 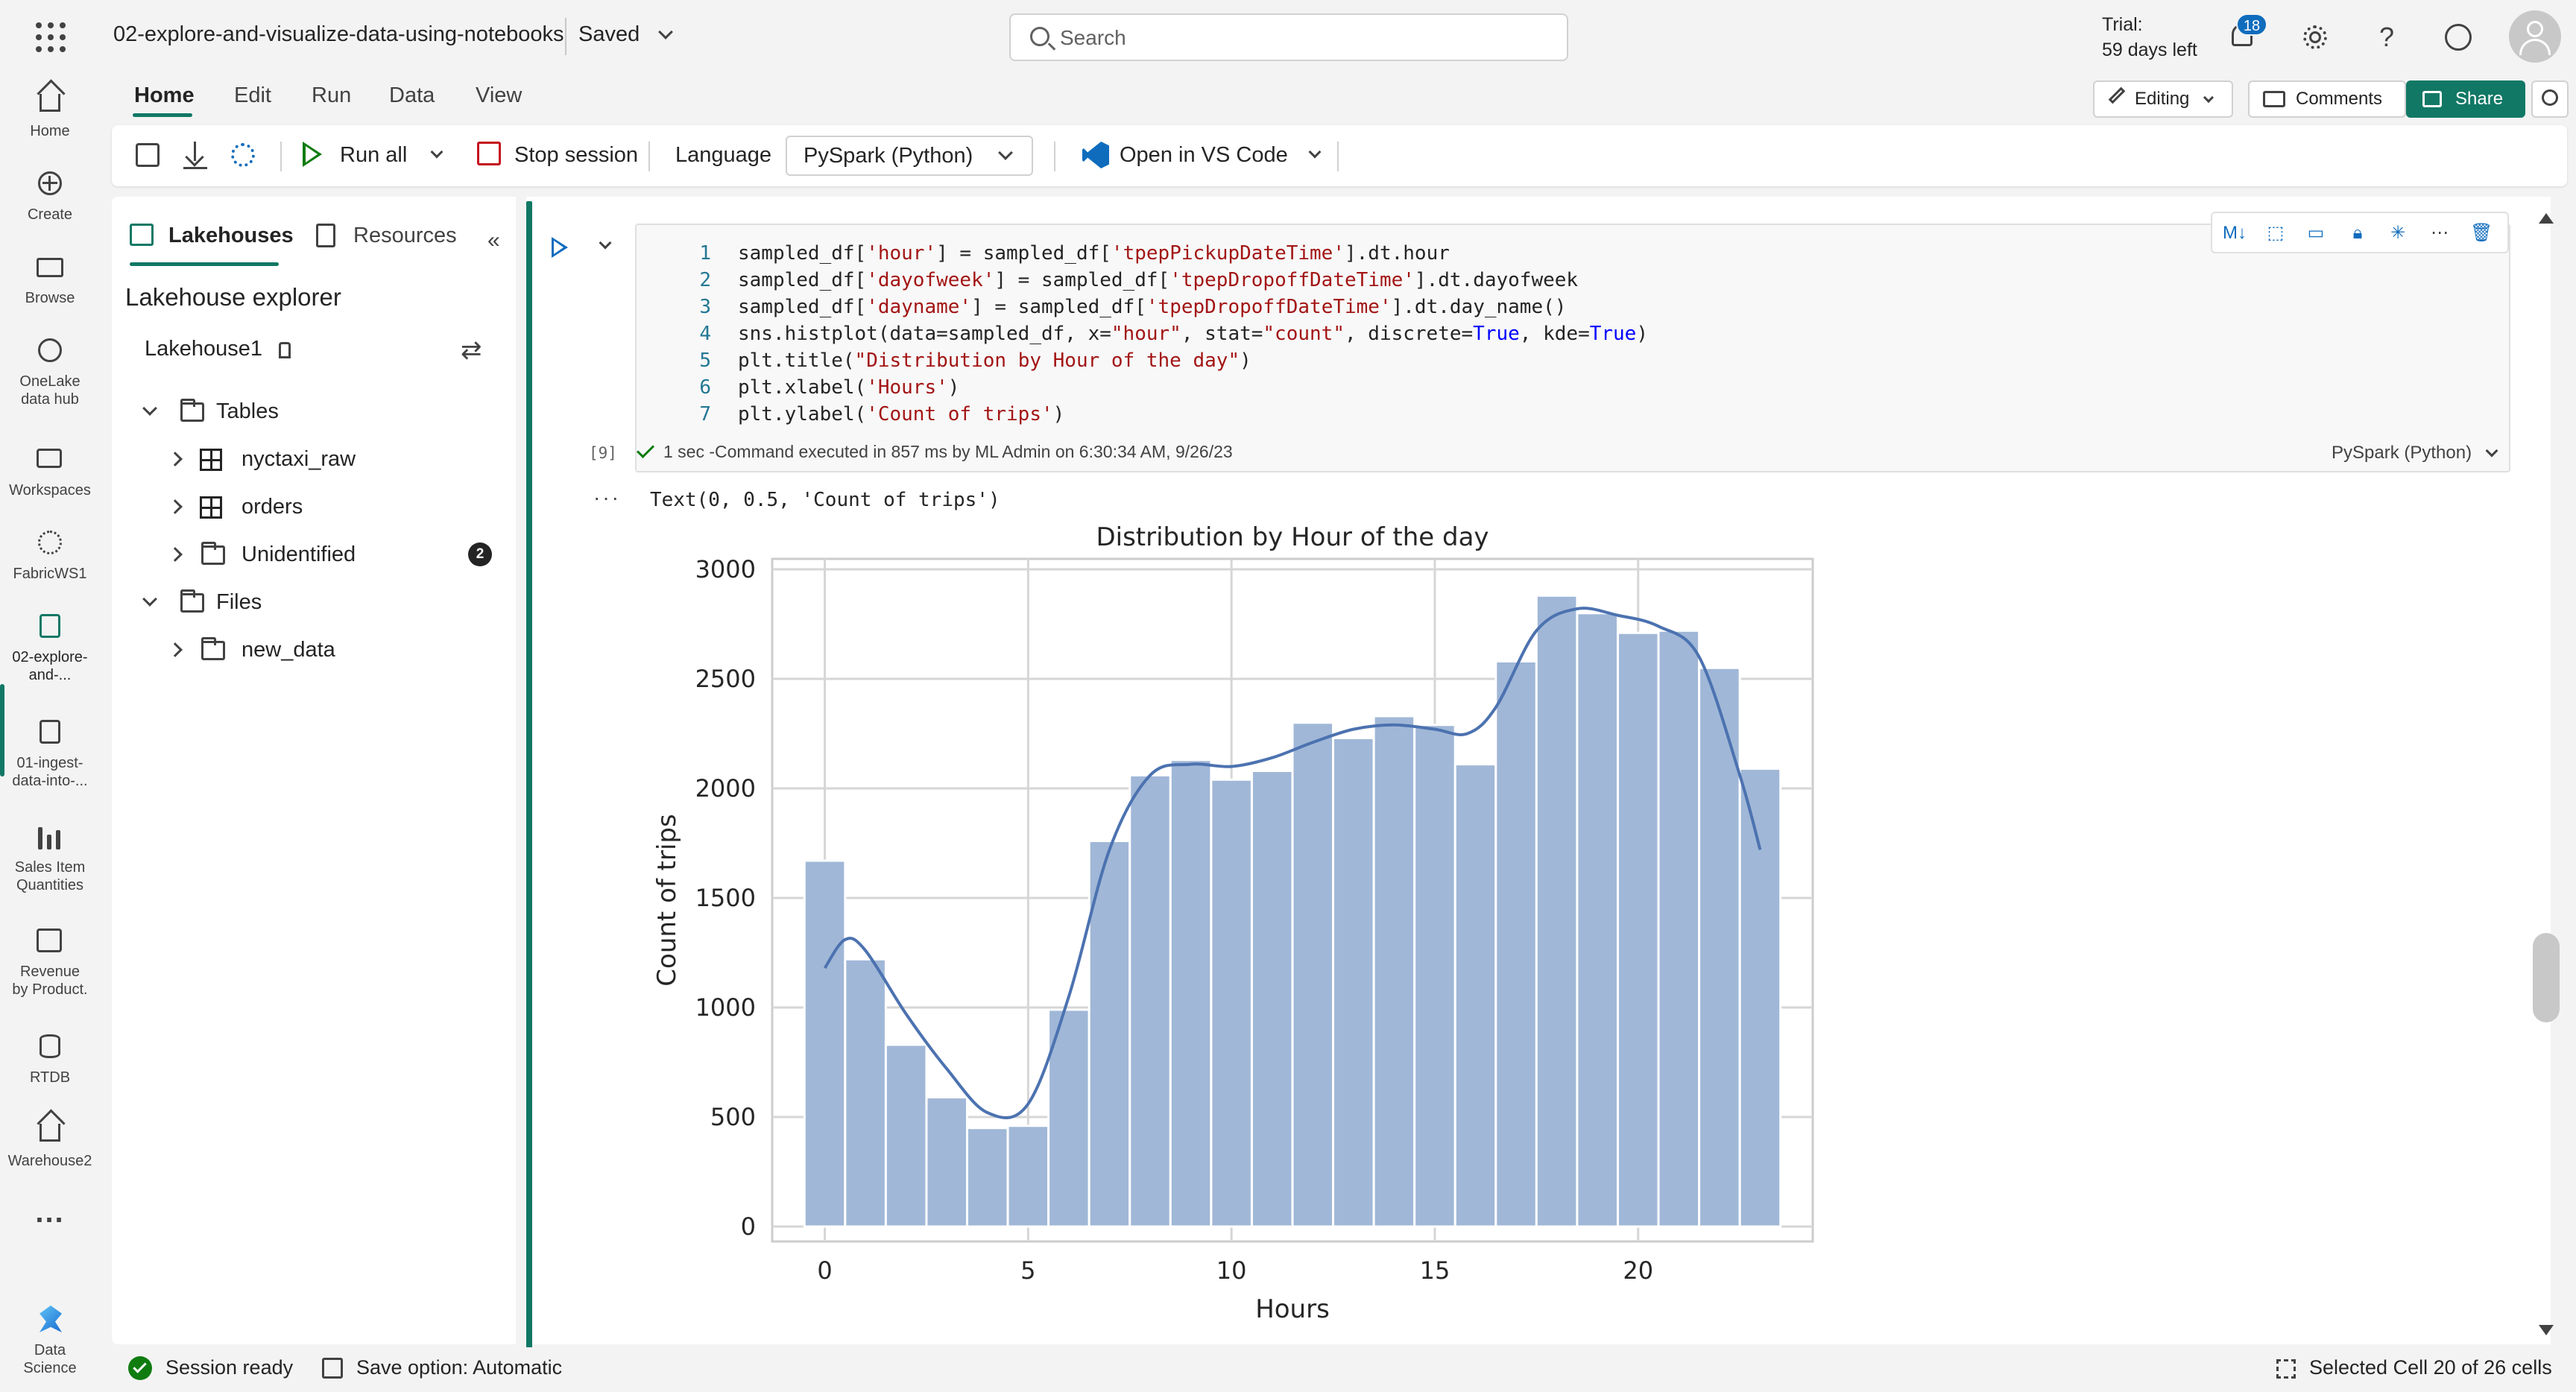 I want to click on chevron-down-icon, so click(x=149, y=599).